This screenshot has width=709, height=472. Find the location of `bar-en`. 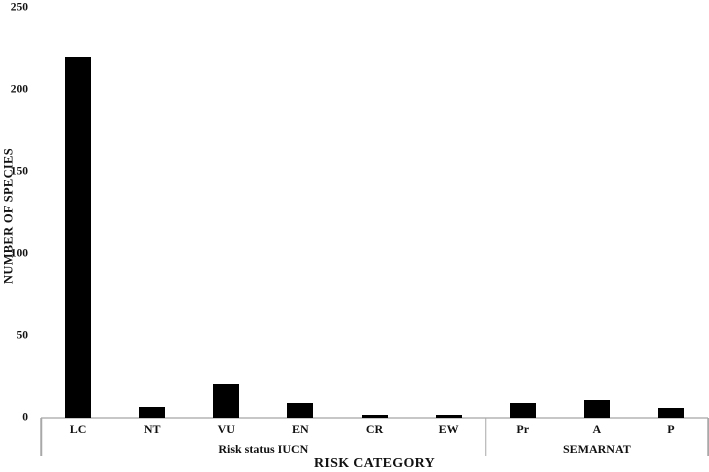

bar-en is located at coordinates (300, 410).